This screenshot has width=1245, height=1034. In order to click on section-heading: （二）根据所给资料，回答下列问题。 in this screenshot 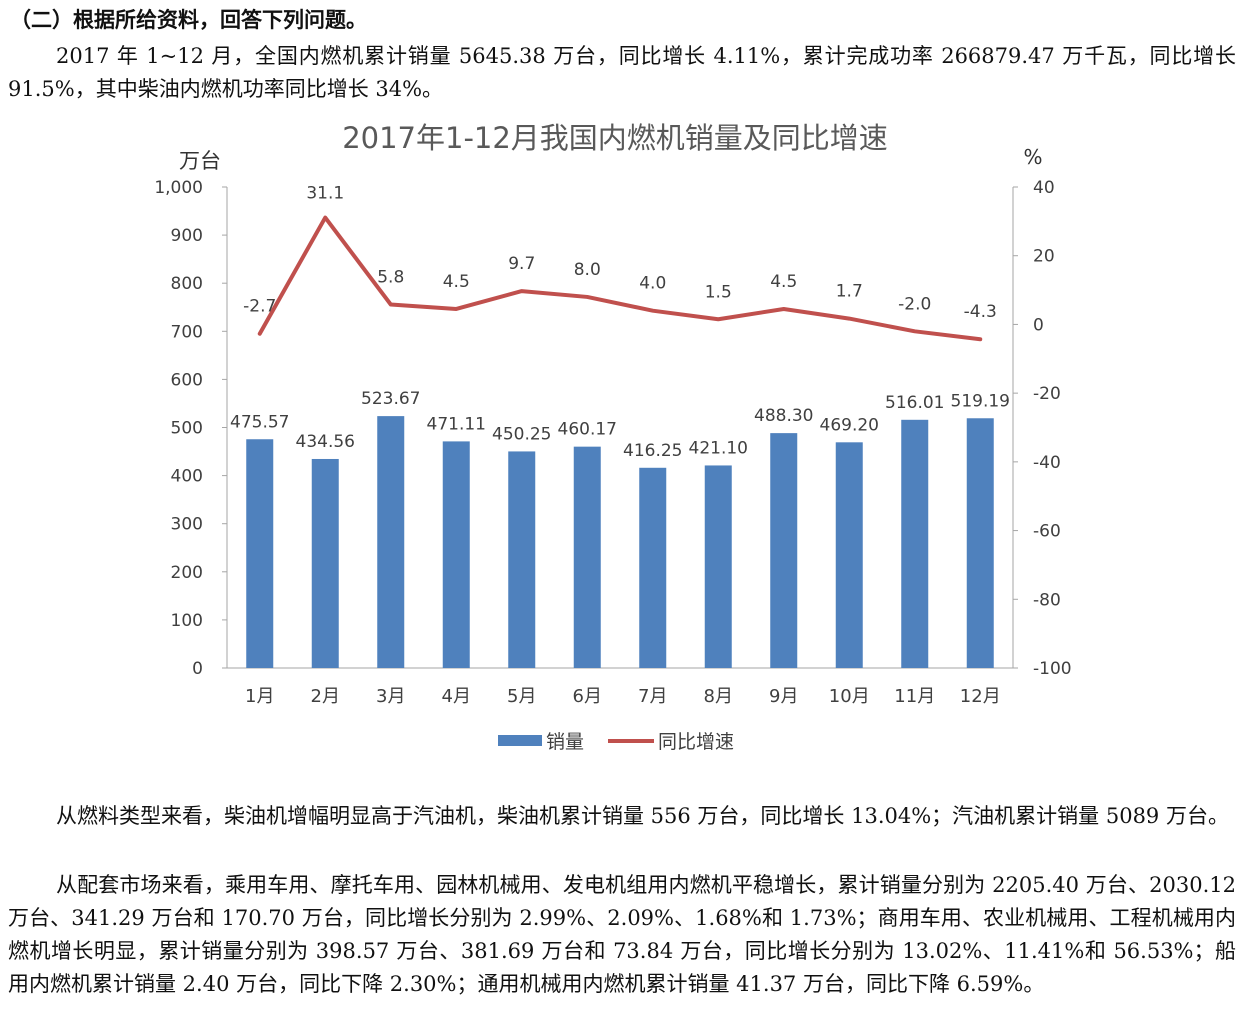, I will do `click(188, 20)`.